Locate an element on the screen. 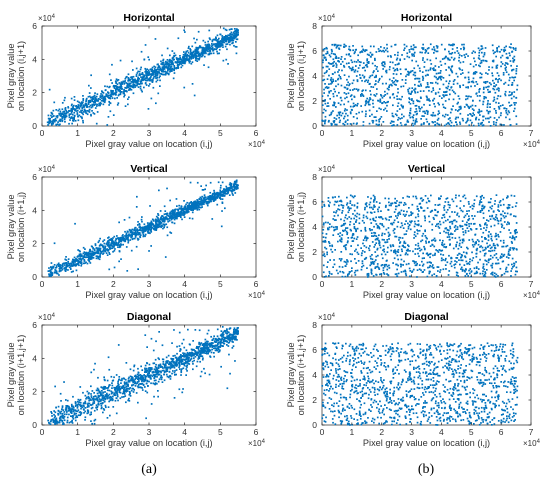 Image resolution: width=550 pixels, height=487 pixels. y-multiplier: ×104 is located at coordinates (47, 18).